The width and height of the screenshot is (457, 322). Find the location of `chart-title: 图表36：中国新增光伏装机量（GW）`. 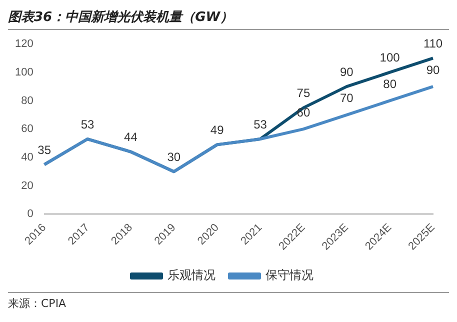

chart-title: 图表36：中国新增光伏装机量（GW） is located at coordinates (228, 19).